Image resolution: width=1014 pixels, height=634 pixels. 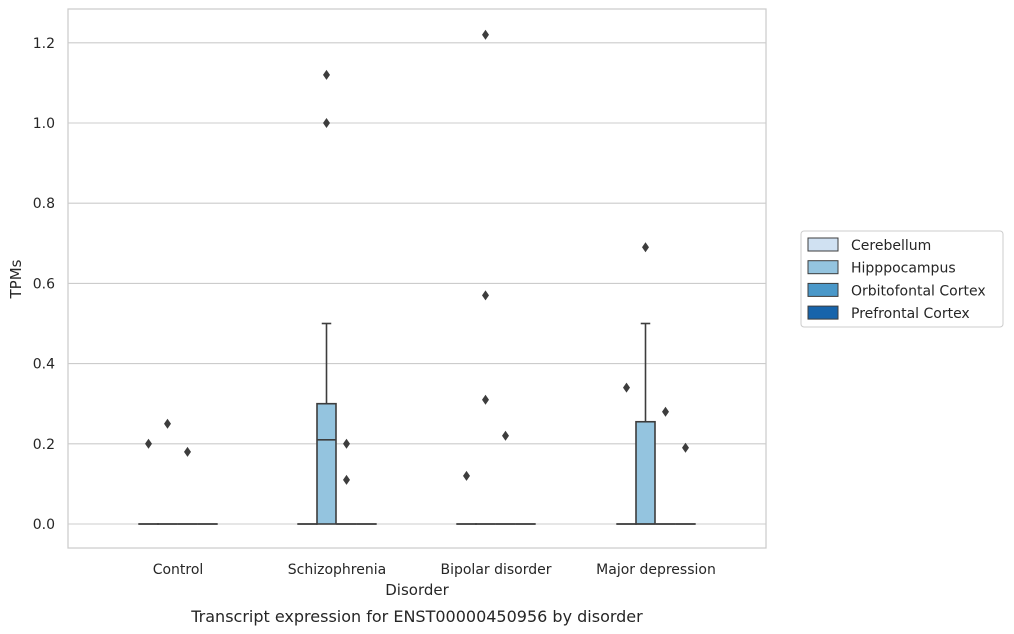 What do you see at coordinates (44, 124) in the screenshot?
I see `y-tick-label: 1.0` at bounding box center [44, 124].